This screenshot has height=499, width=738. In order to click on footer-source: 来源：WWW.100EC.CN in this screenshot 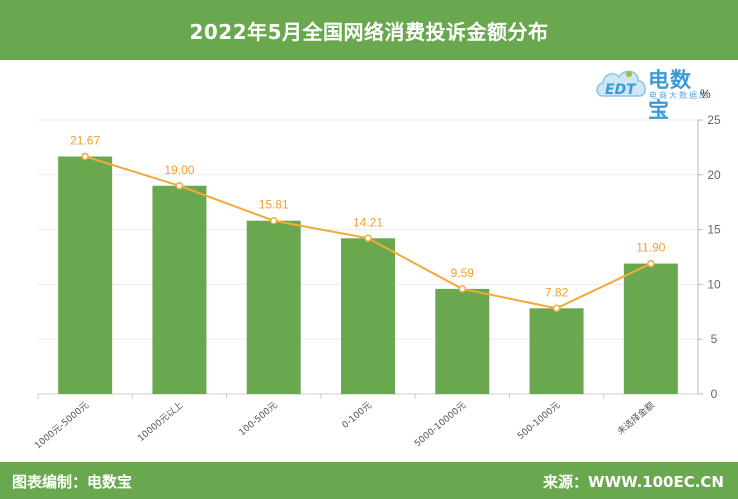, I will do `click(633, 482)`.